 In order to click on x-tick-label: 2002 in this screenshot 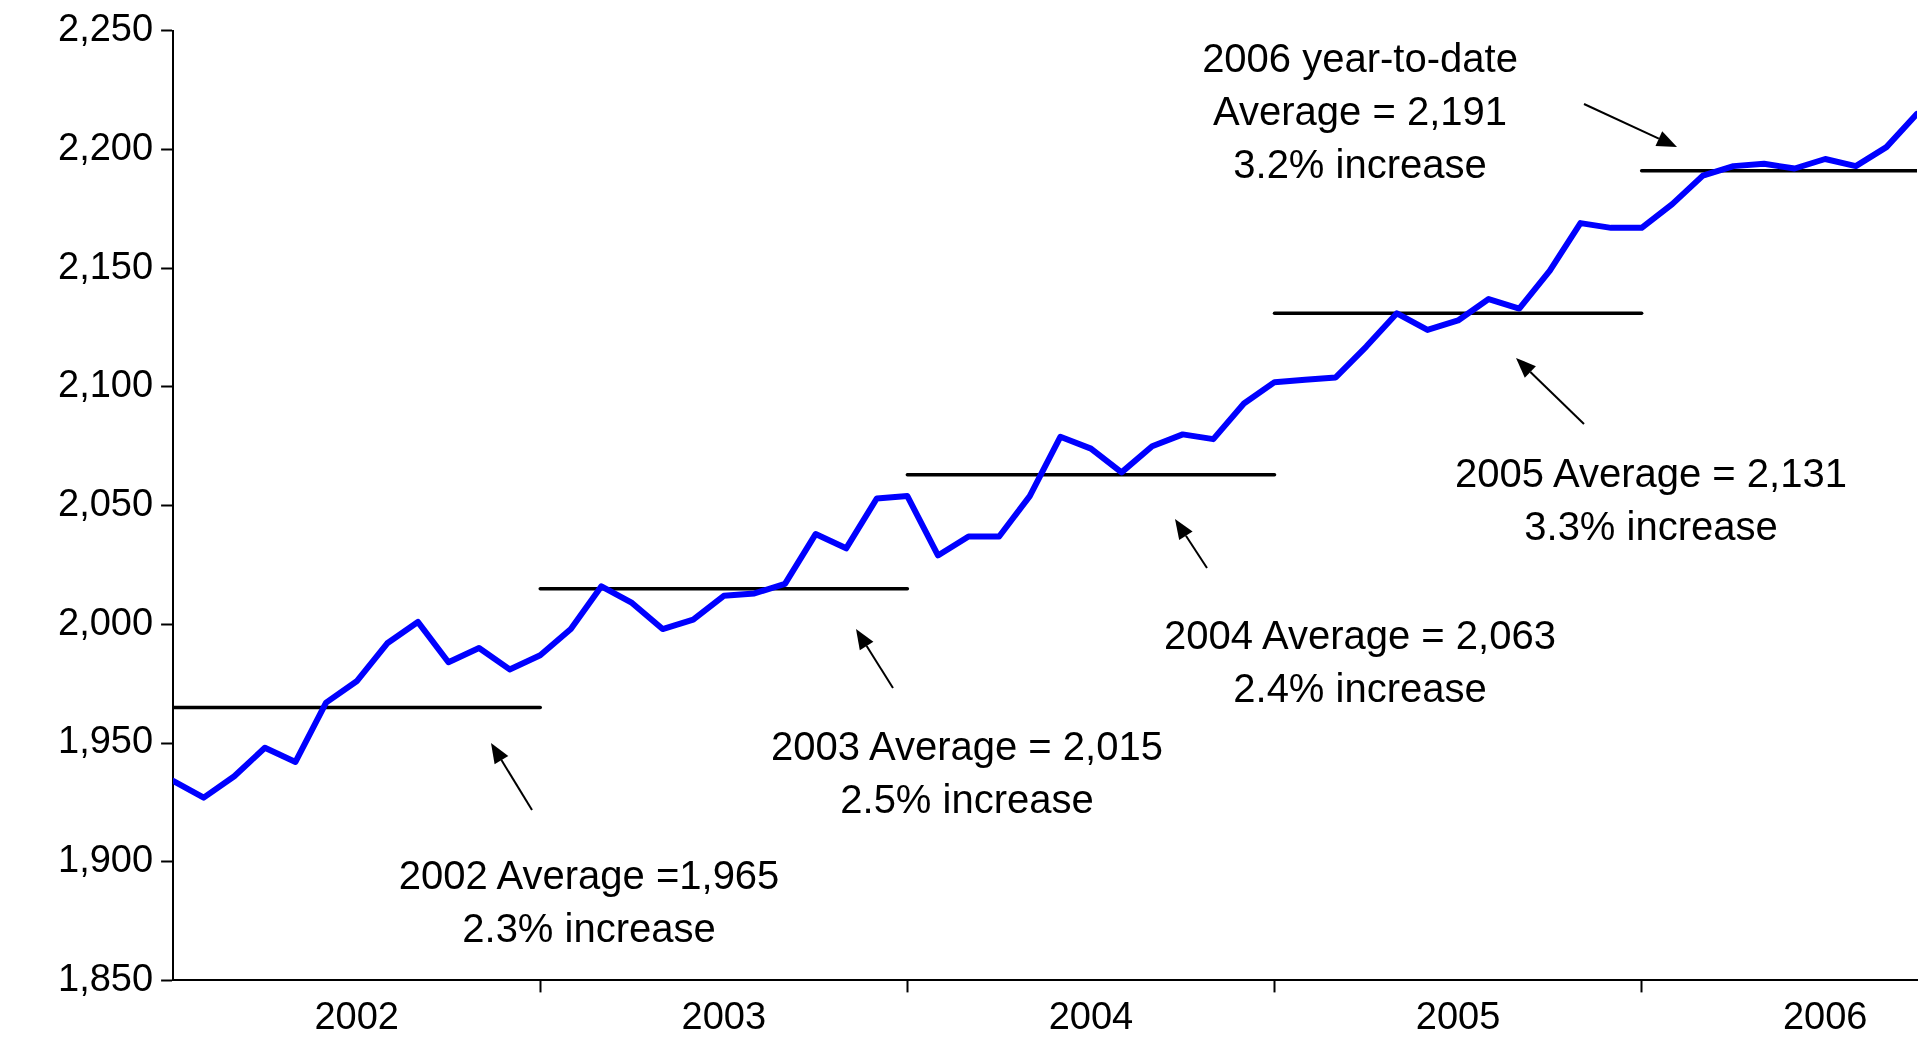, I will do `click(356, 1015)`.